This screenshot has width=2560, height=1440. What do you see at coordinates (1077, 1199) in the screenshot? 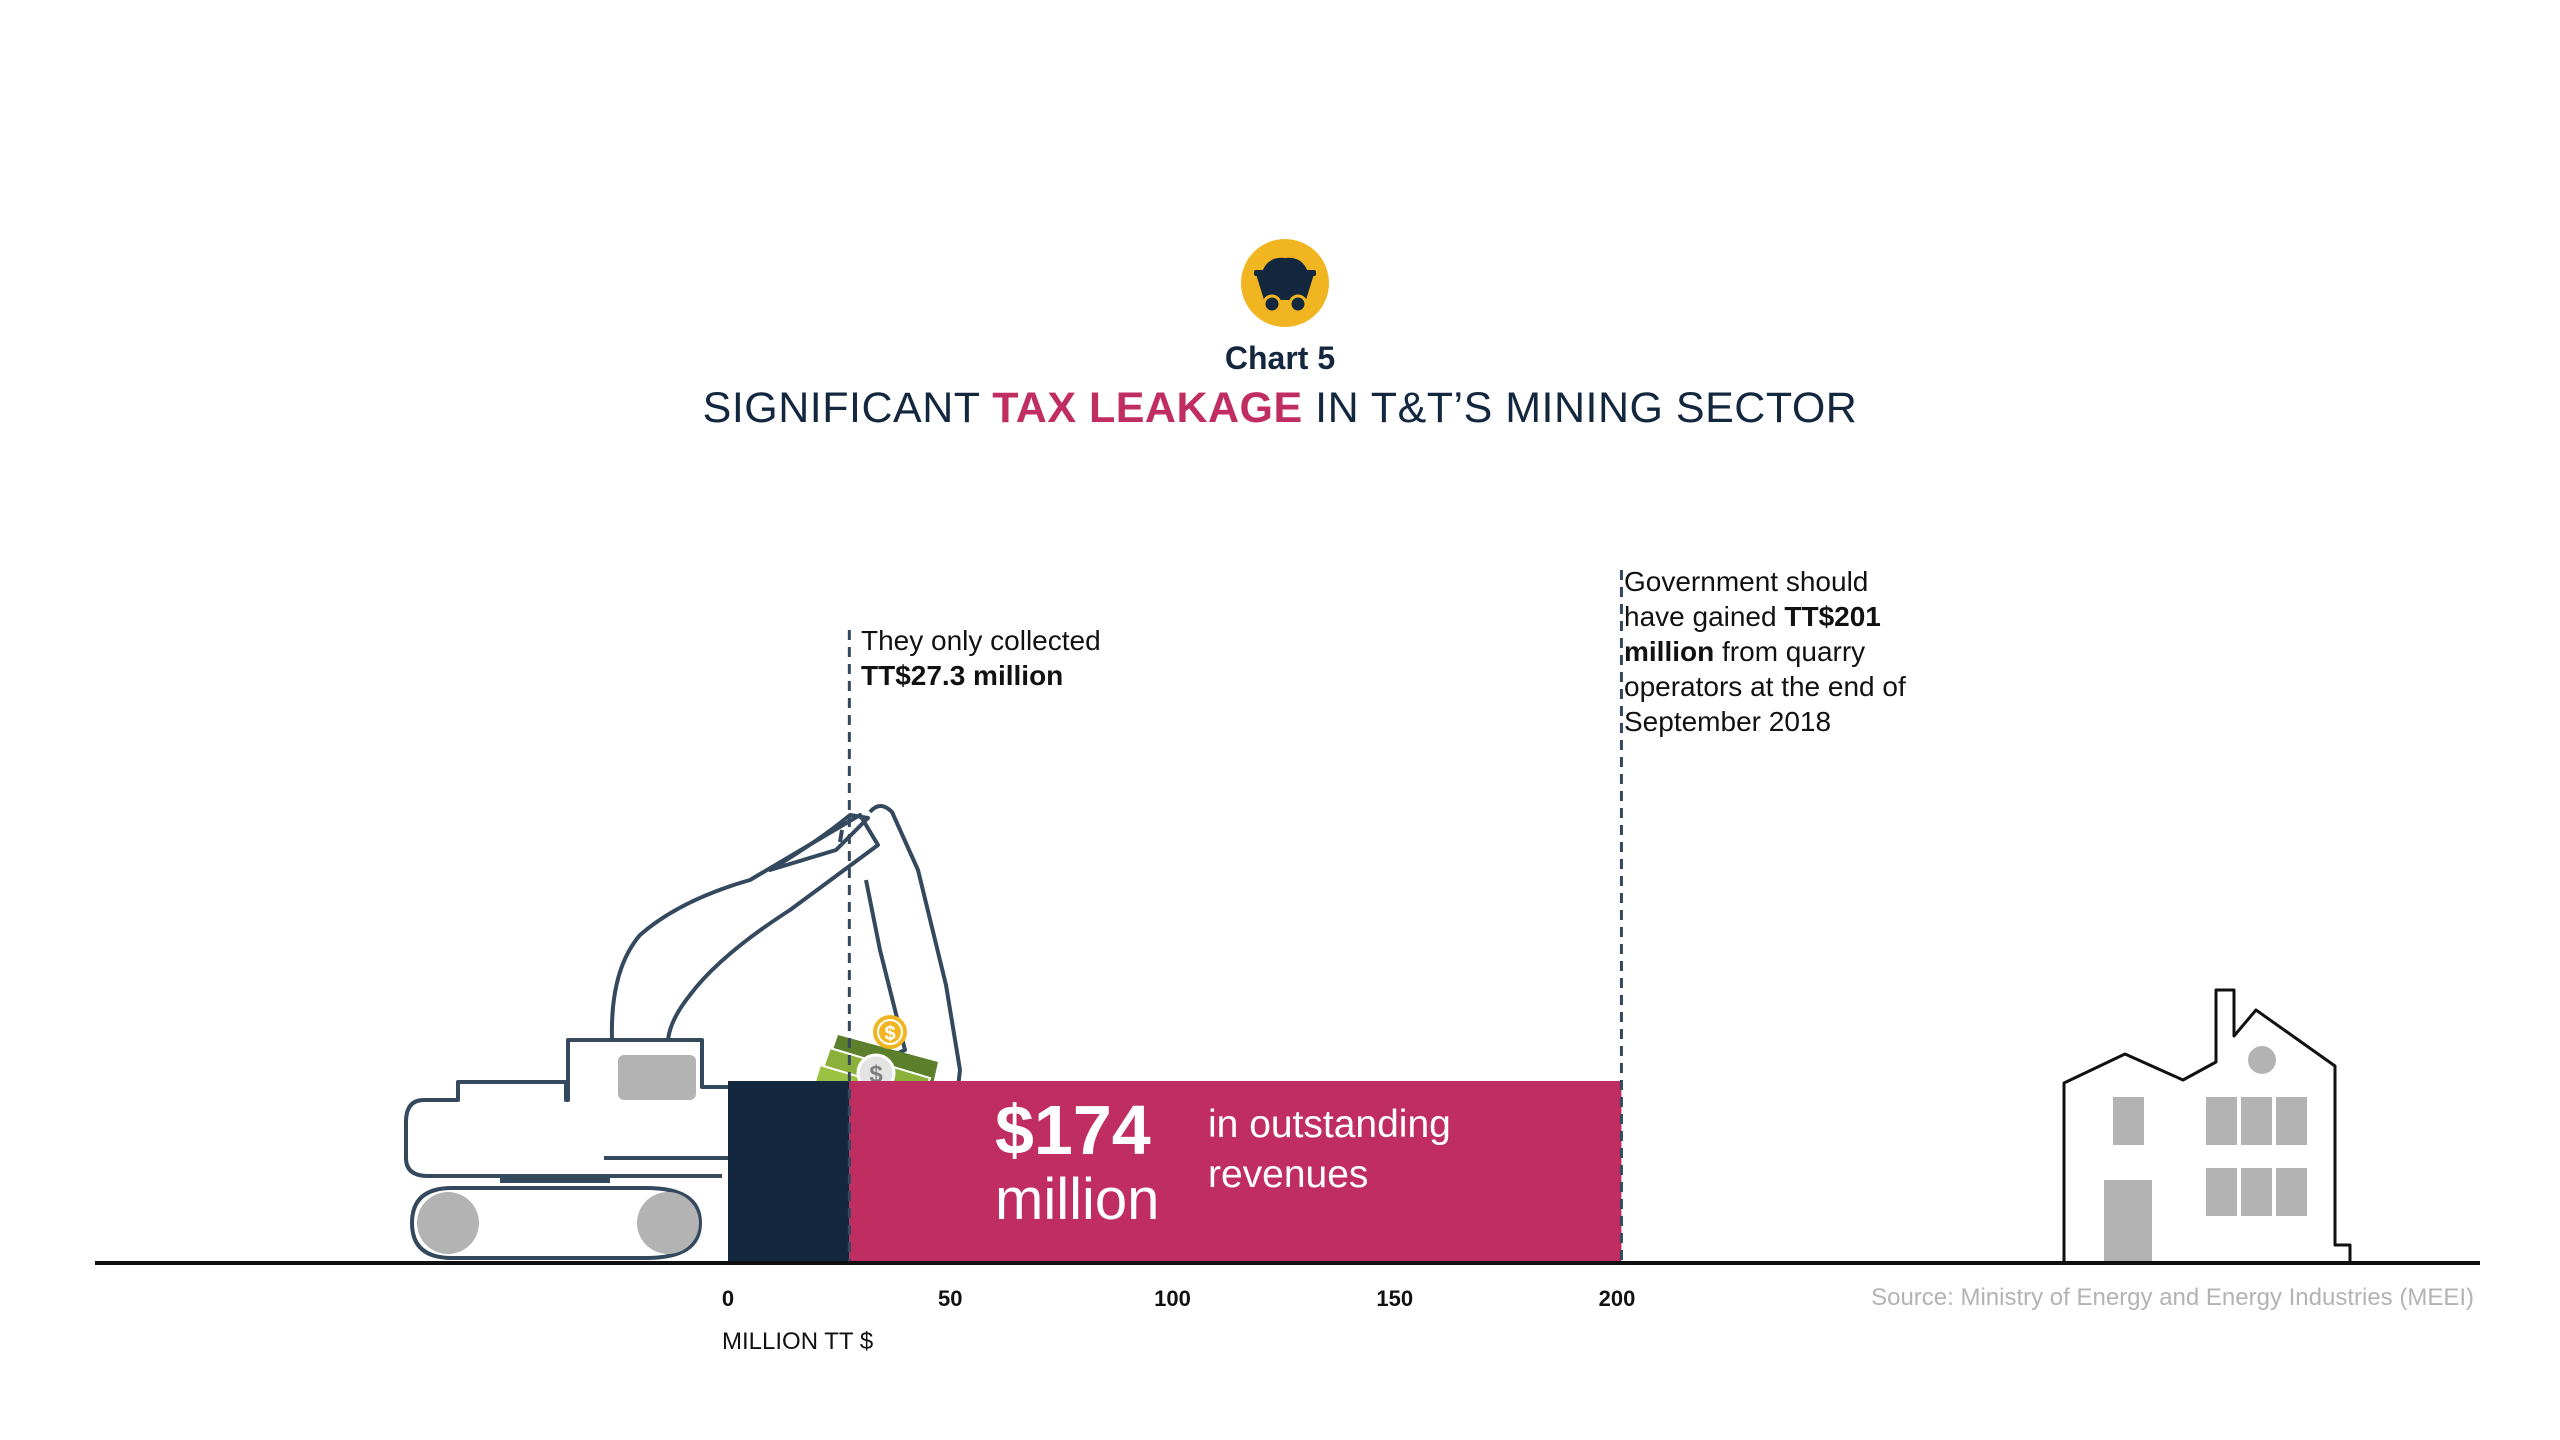
I see `outstanding-unit: million` at bounding box center [1077, 1199].